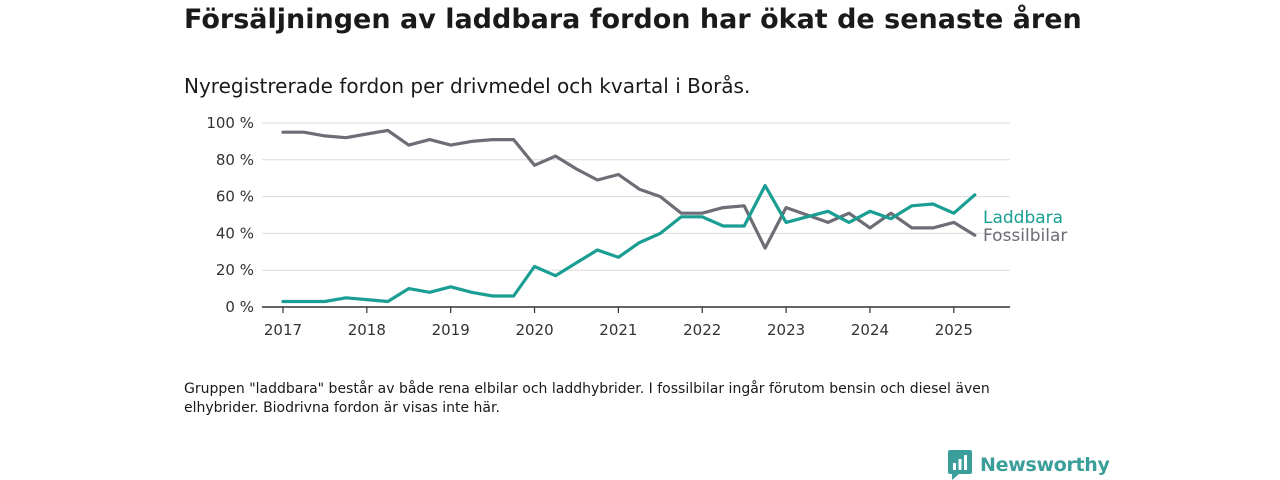 This screenshot has height=480, width=1280. What do you see at coordinates (367, 330) in the screenshot?
I see `x-tick-label: 2018` at bounding box center [367, 330].